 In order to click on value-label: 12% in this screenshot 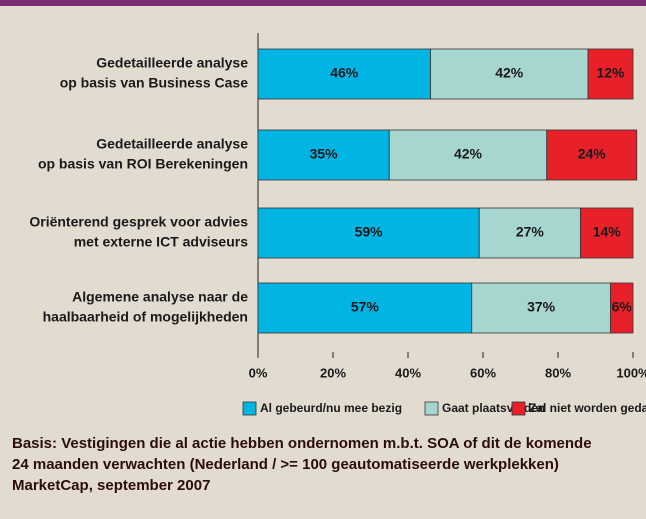, I will do `click(610, 73)`.